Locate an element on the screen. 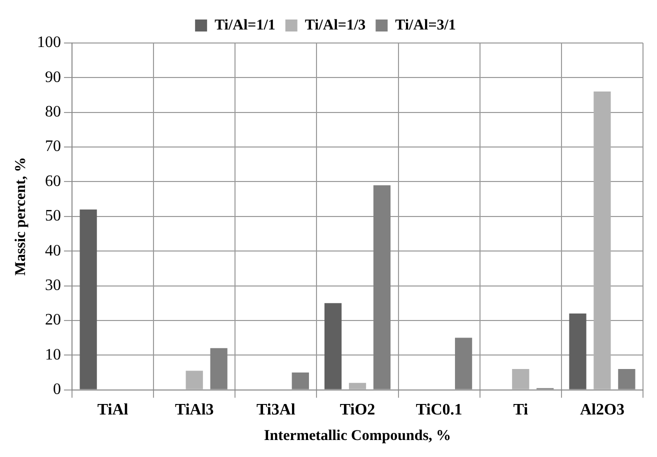 The width and height of the screenshot is (657, 457). legend-label: Ti/Al=1/3 is located at coordinates (335, 25).